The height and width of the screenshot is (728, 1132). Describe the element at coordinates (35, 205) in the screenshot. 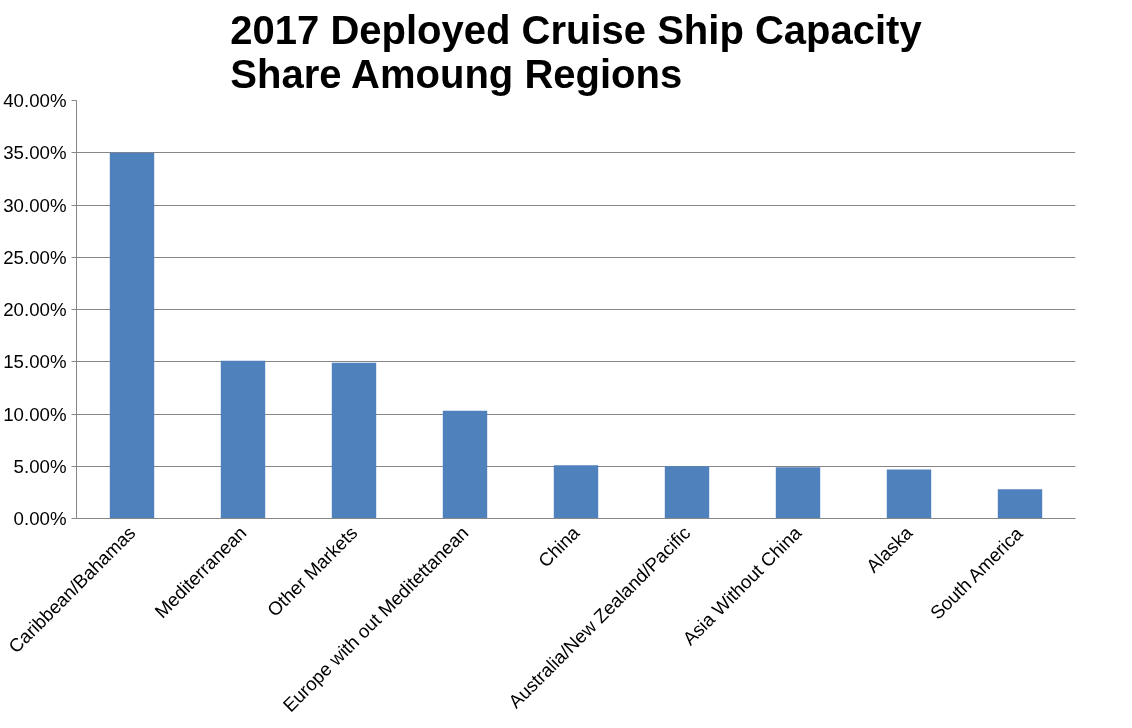

I see `y-tick-label: 30.00%` at that location.